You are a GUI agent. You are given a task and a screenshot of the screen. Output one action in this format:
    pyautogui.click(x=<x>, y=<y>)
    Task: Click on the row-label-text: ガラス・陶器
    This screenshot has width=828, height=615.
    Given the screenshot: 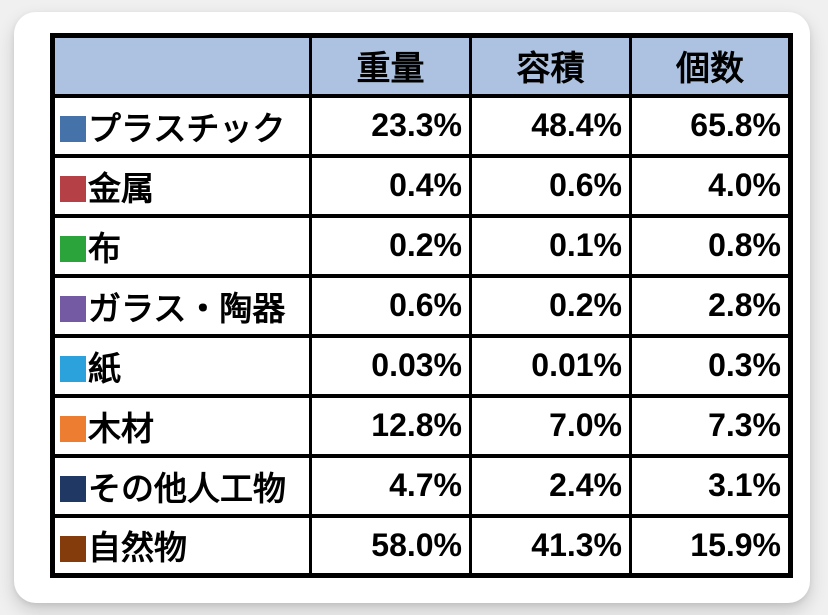 What is the action you would take?
    pyautogui.click(x=187, y=308)
    